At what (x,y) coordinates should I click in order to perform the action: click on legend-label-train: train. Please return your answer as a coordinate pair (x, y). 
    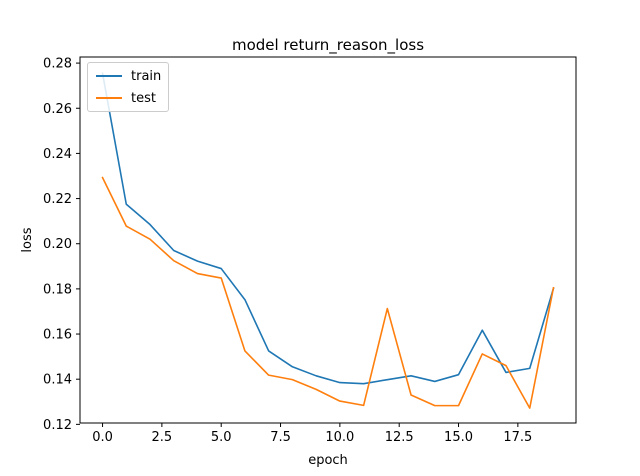
    Looking at the image, I should click on (146, 76).